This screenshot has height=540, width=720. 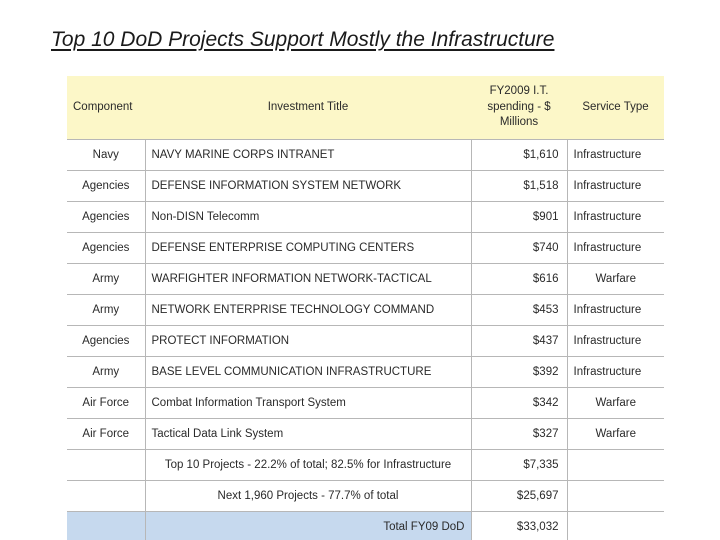 I want to click on total-value: $33,032, so click(x=519, y=525).